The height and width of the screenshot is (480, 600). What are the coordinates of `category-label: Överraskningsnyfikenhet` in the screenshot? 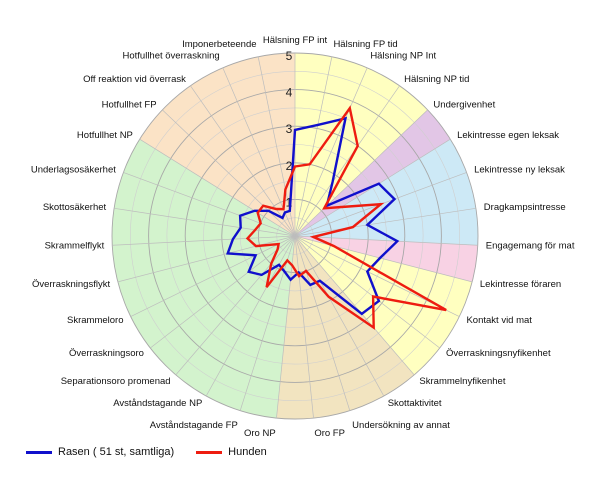 It's located at (498, 353).